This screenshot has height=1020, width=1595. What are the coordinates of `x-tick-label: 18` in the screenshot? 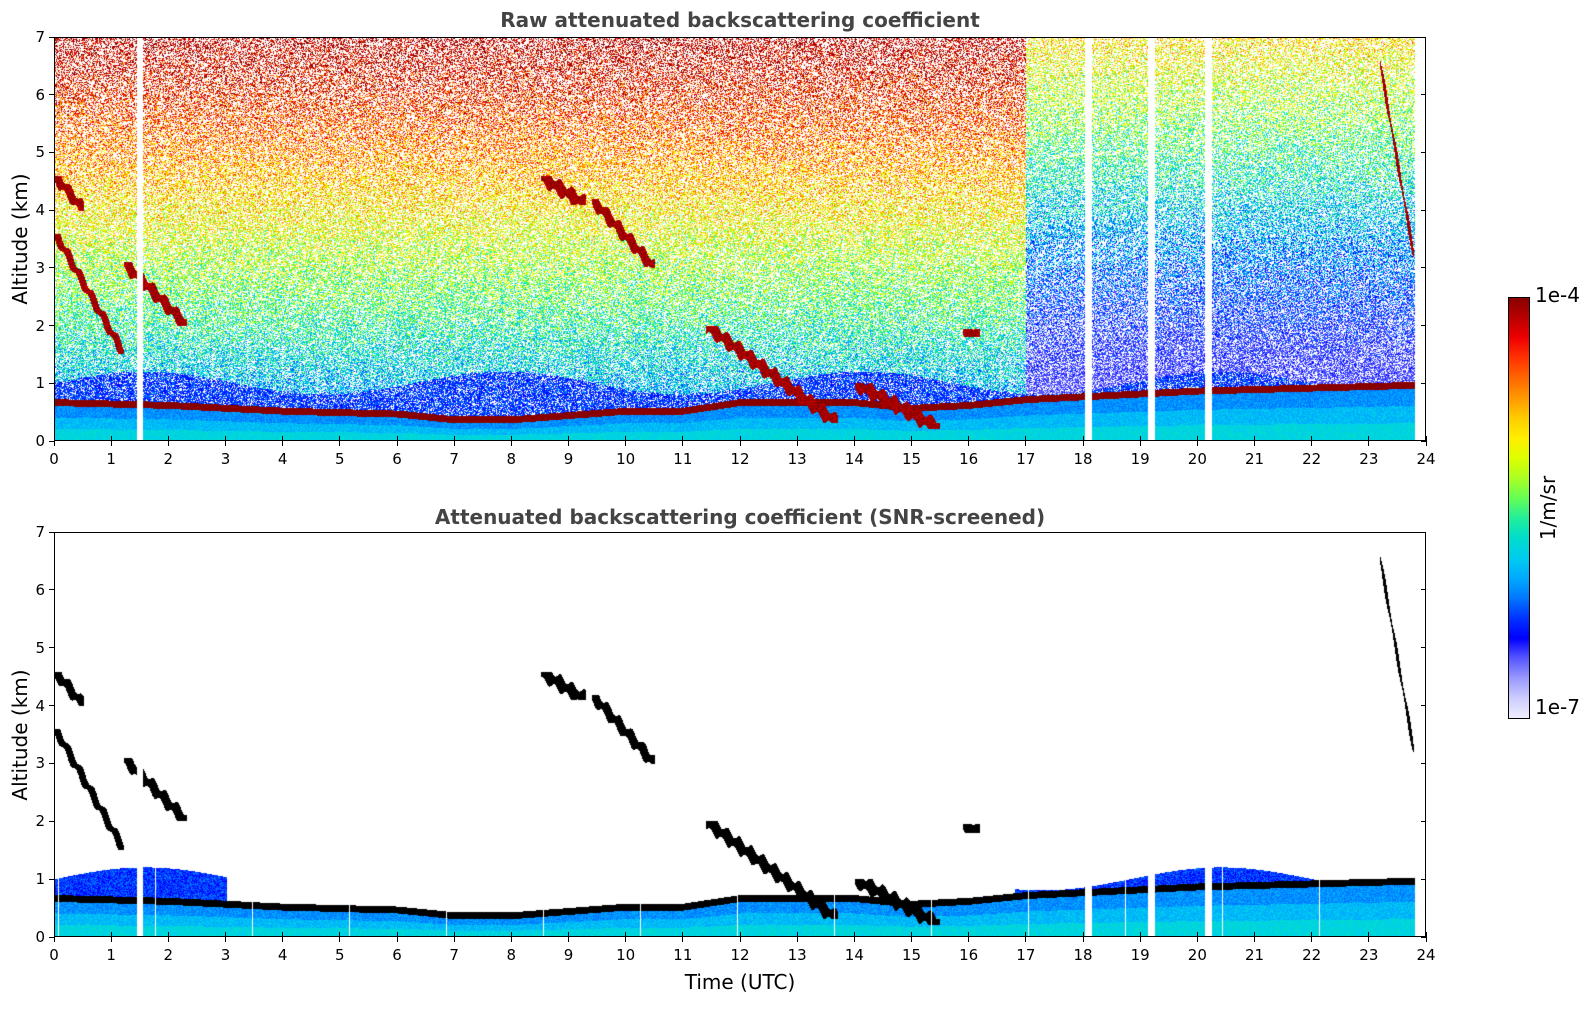 It's located at (1083, 459).